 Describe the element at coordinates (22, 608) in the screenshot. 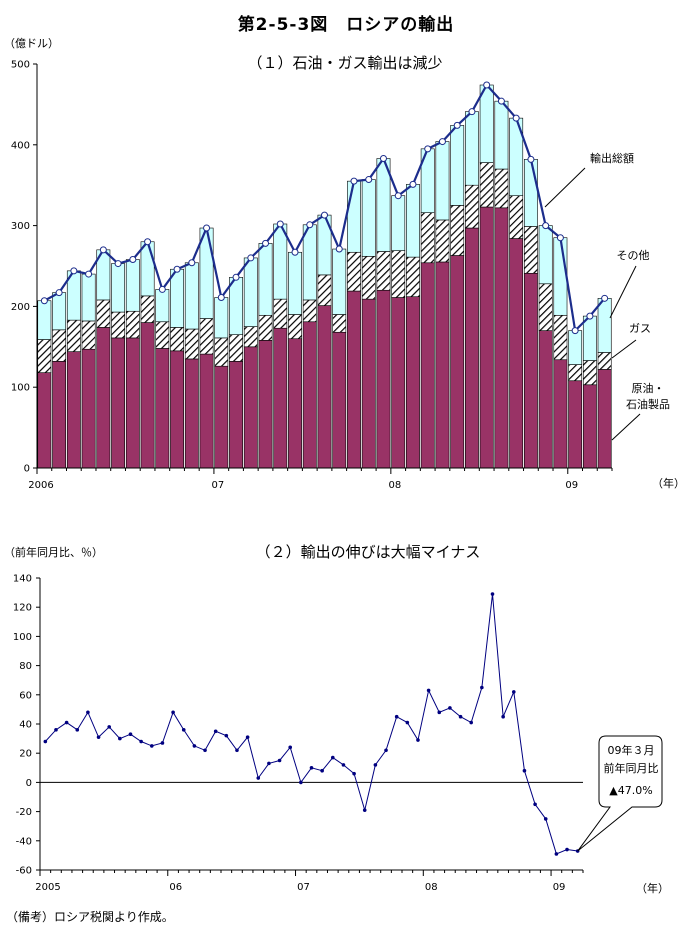

I see `chart2-y-tick-label: 120` at that location.